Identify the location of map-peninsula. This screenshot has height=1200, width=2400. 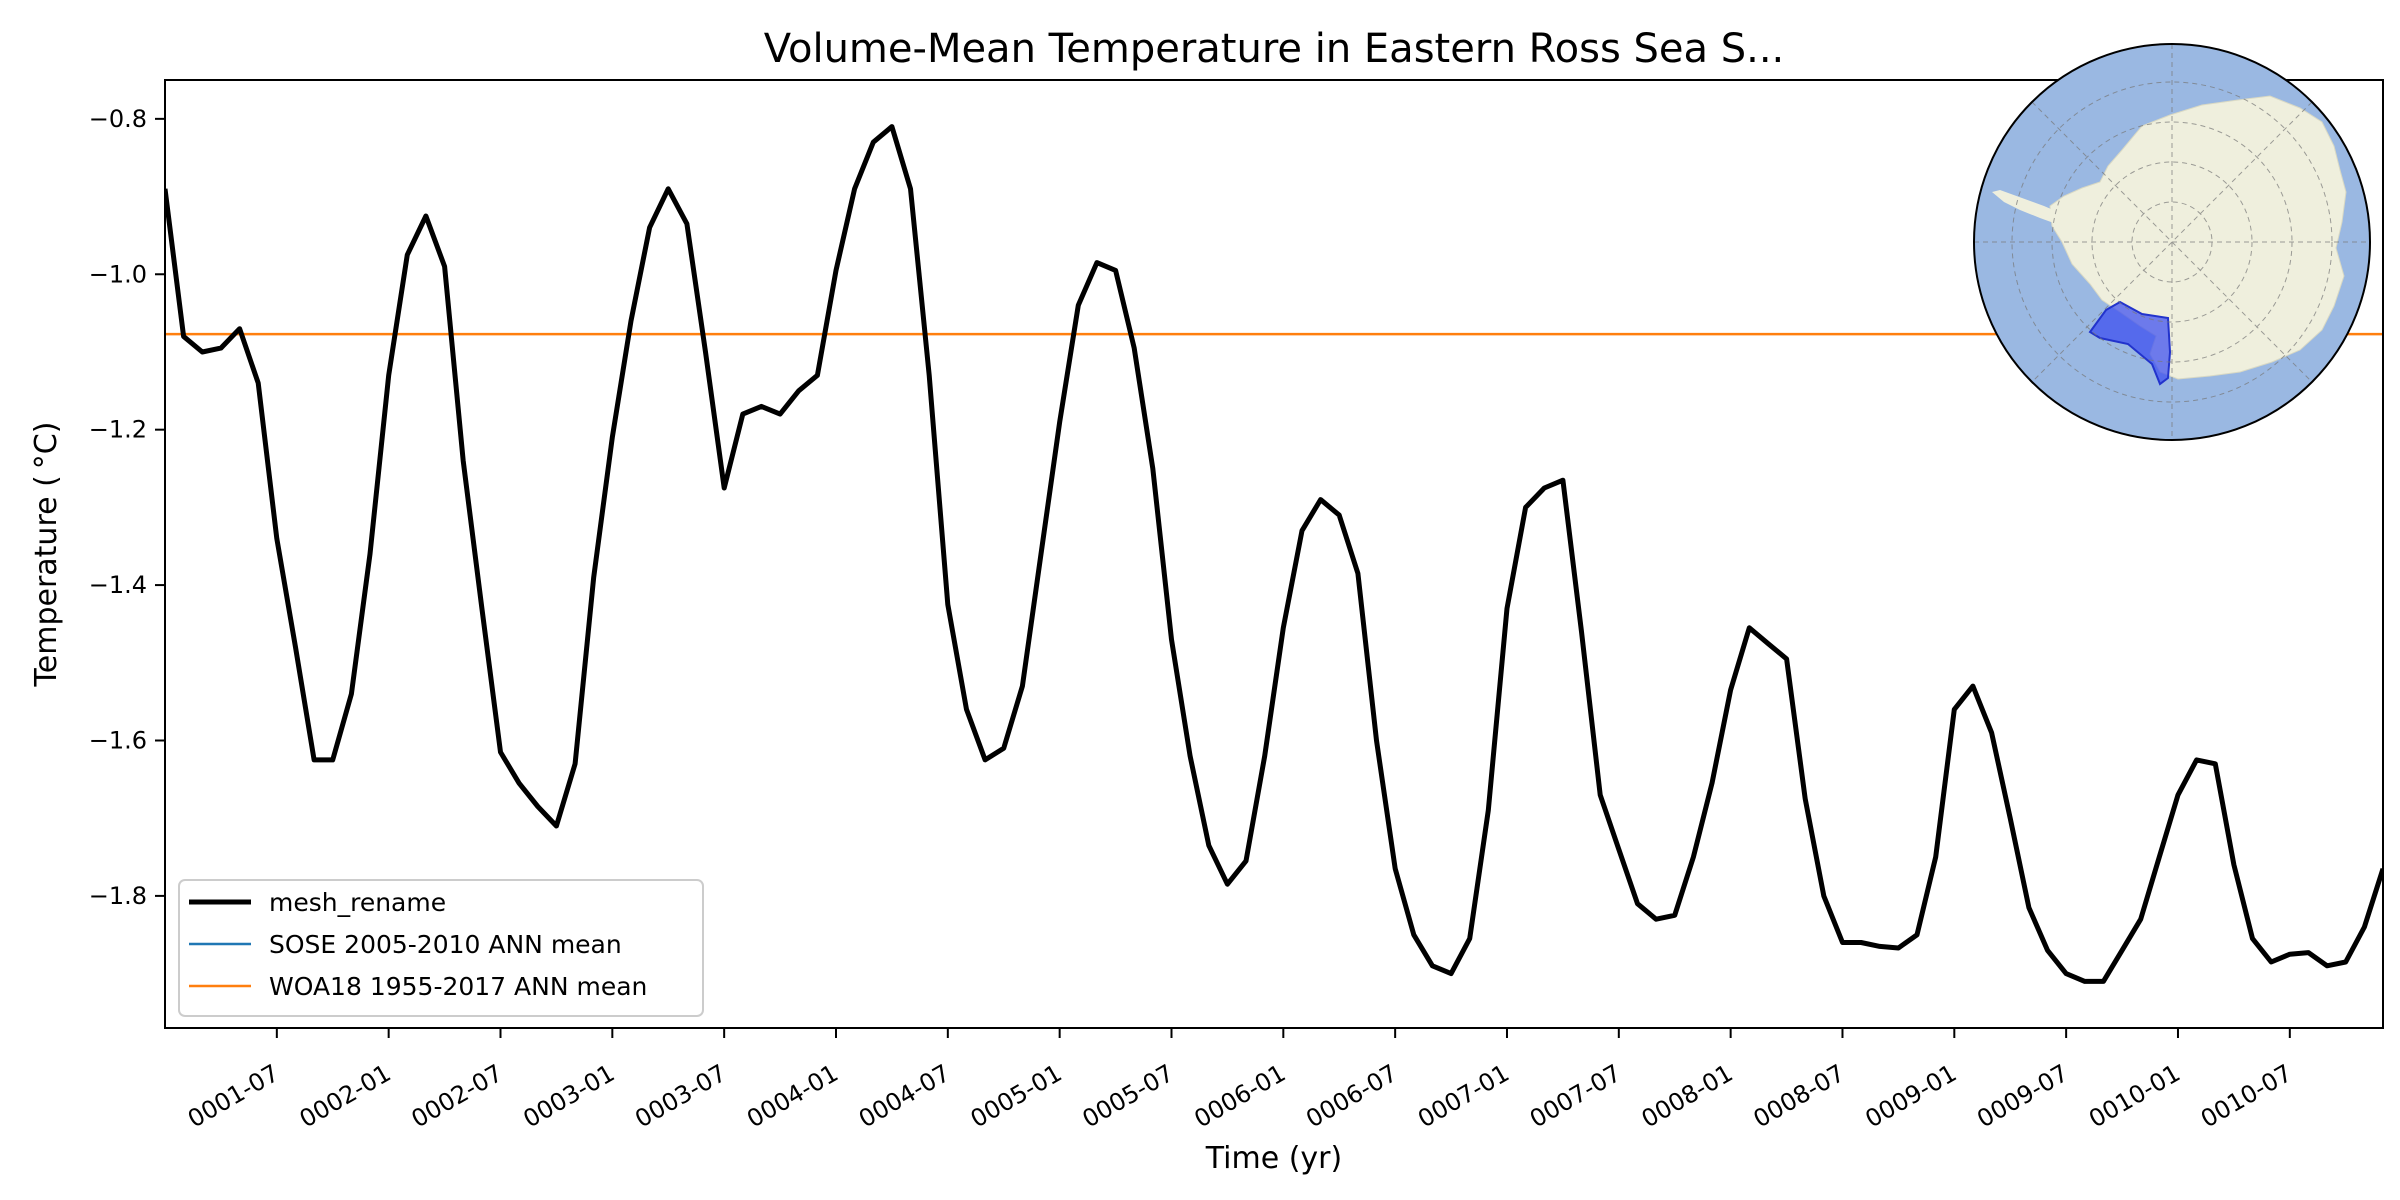
(2027, 208).